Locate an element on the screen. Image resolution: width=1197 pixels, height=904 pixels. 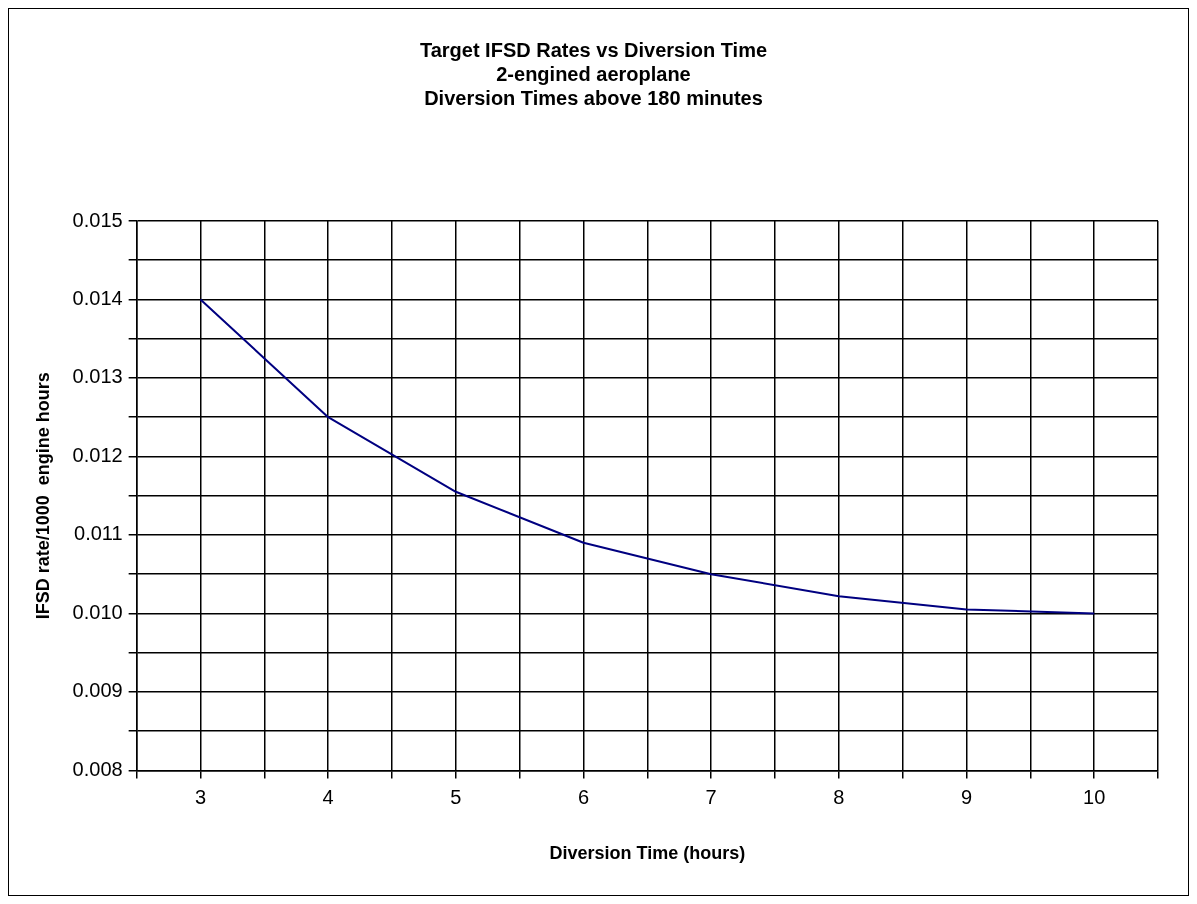
text: Diversion Times above 180 minutes is located at coordinates (593, 97).